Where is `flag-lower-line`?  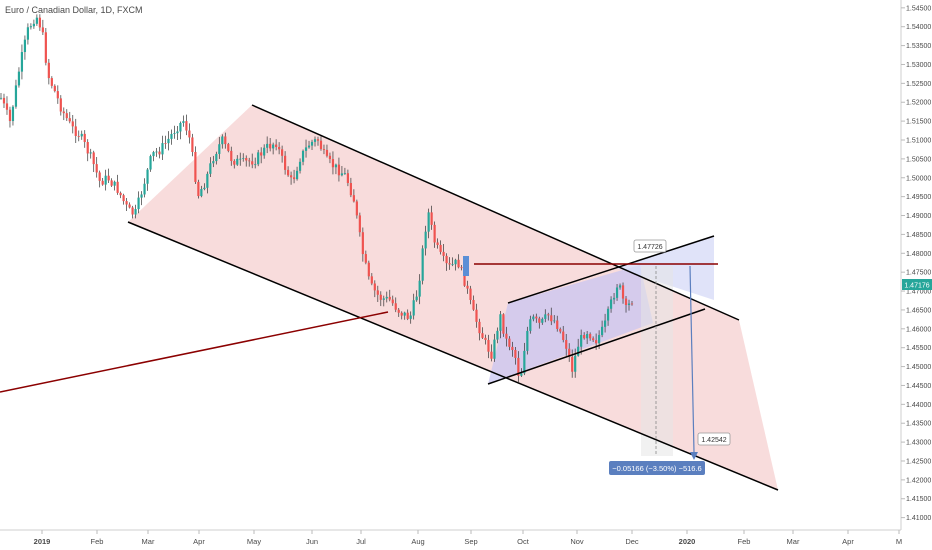 flag-lower-line is located at coordinates (596, 346).